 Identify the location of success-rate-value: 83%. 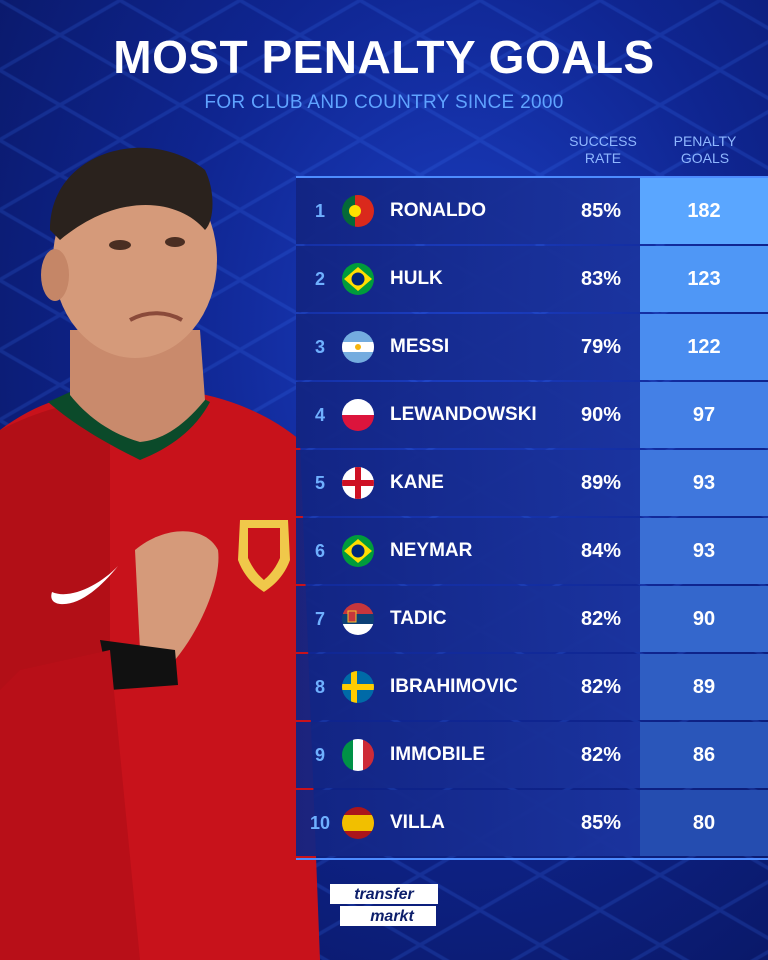
(601, 279).